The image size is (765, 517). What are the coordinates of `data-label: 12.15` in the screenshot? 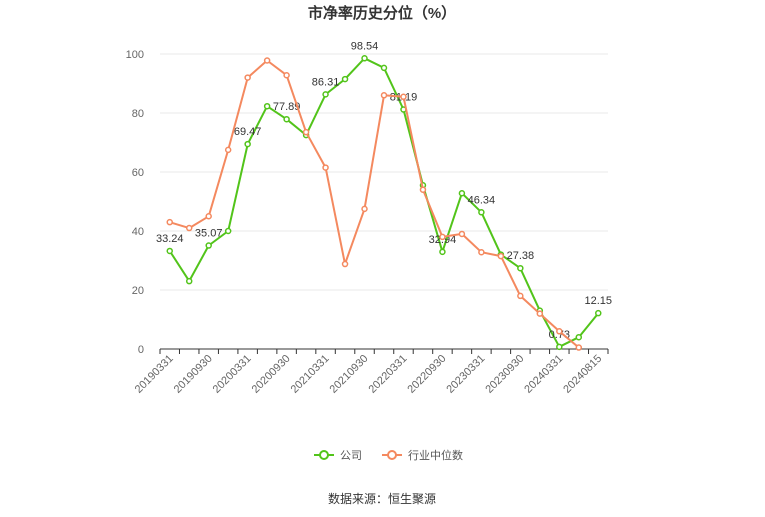 It's located at (598, 301).